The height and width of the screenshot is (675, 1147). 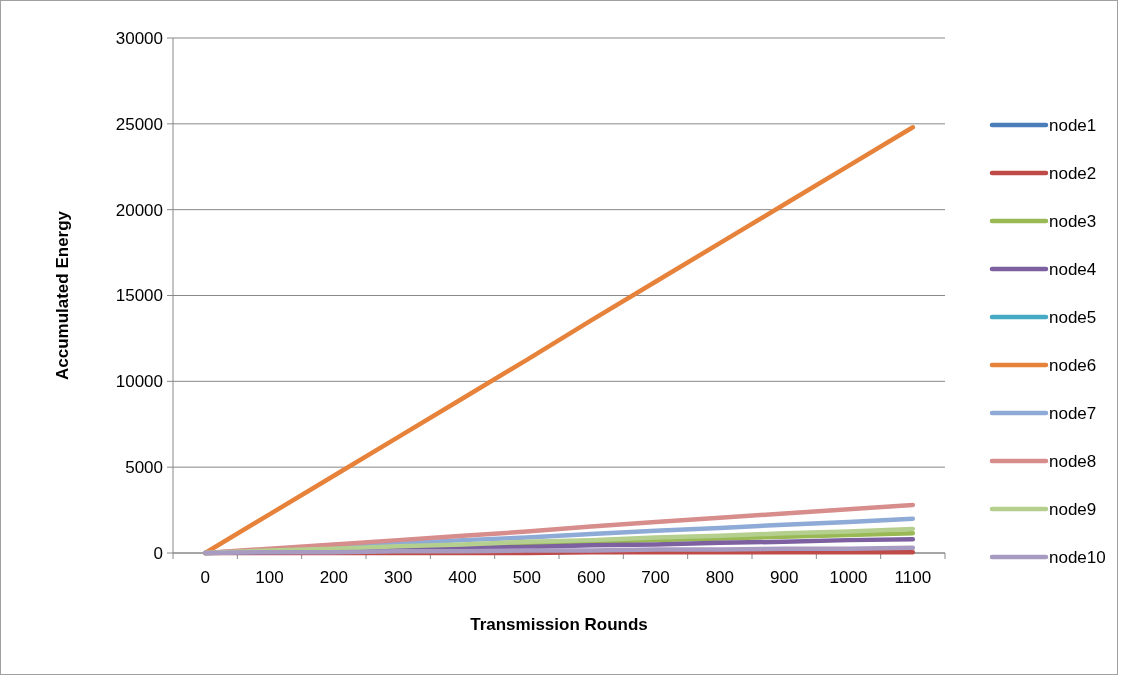 I want to click on y-tick-label: 5000, so click(x=144, y=468).